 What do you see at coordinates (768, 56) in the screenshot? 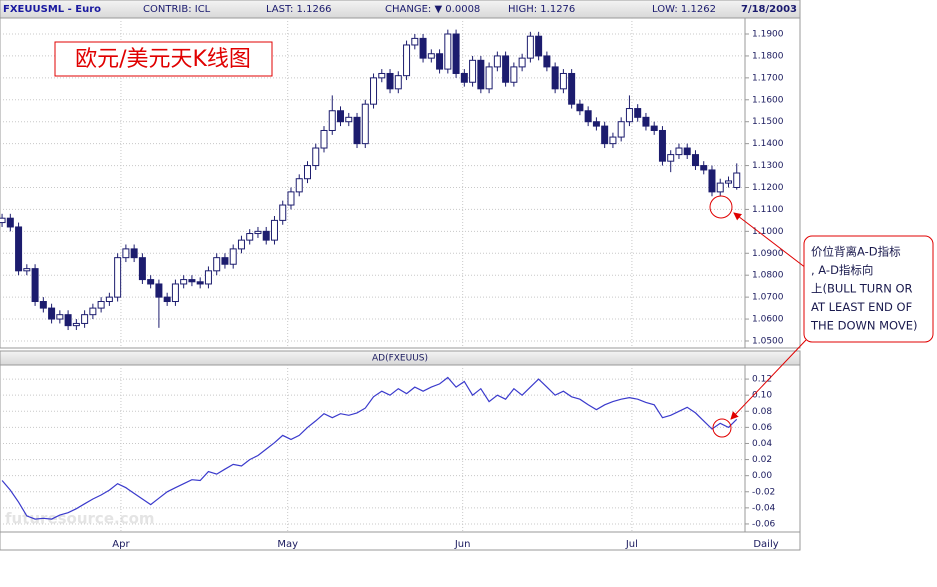
I see `y-tick-label: 1.1800` at bounding box center [768, 56].